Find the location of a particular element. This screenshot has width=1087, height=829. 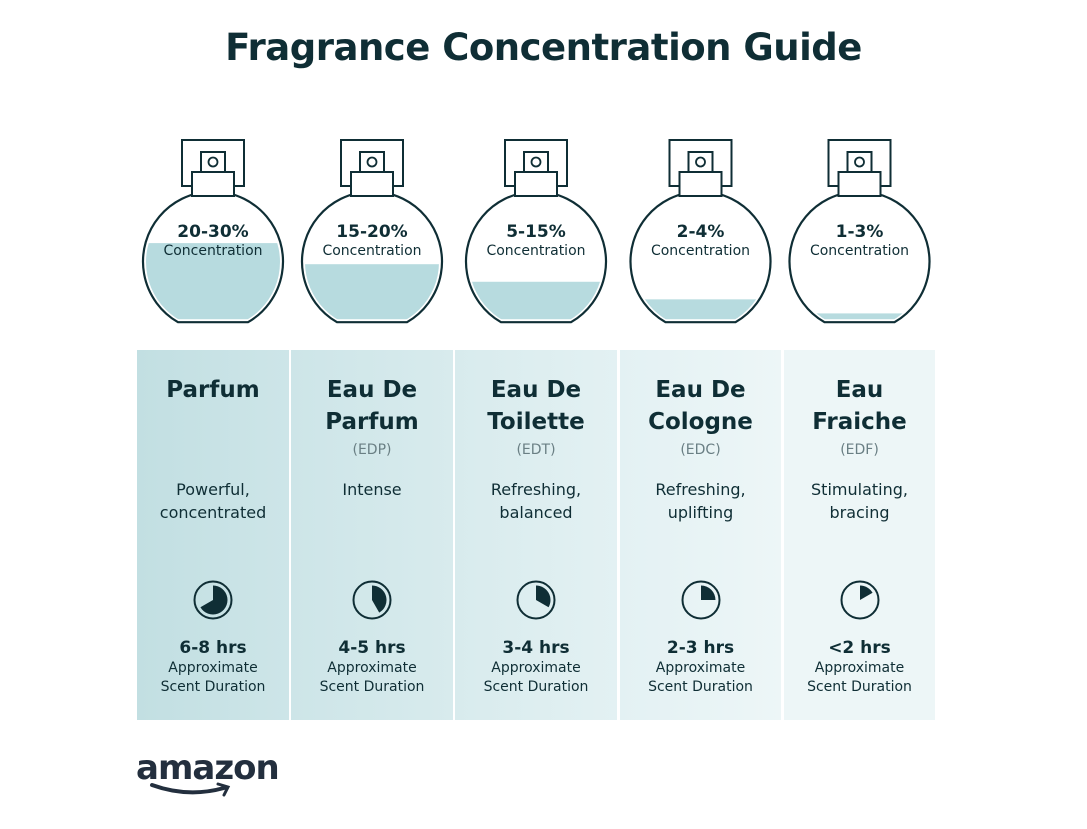

concentration: 15-20% Concentration is located at coordinates (372, 240).